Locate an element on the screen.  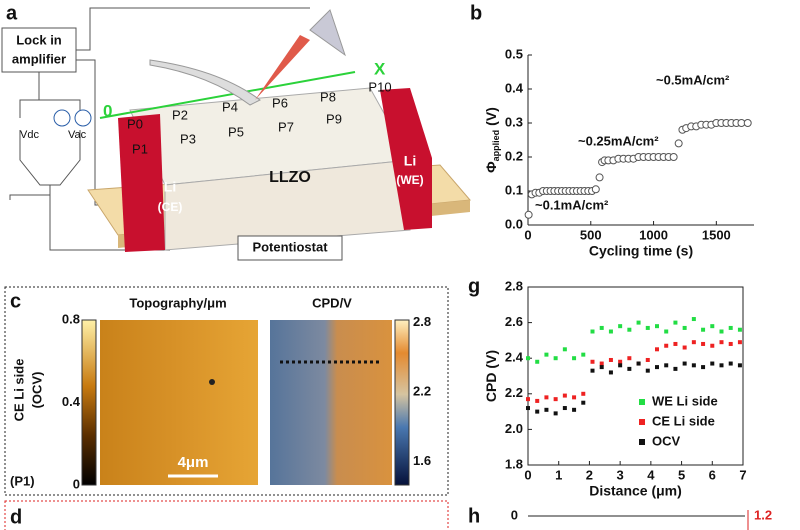
topography-map is located at coordinates (179, 402).